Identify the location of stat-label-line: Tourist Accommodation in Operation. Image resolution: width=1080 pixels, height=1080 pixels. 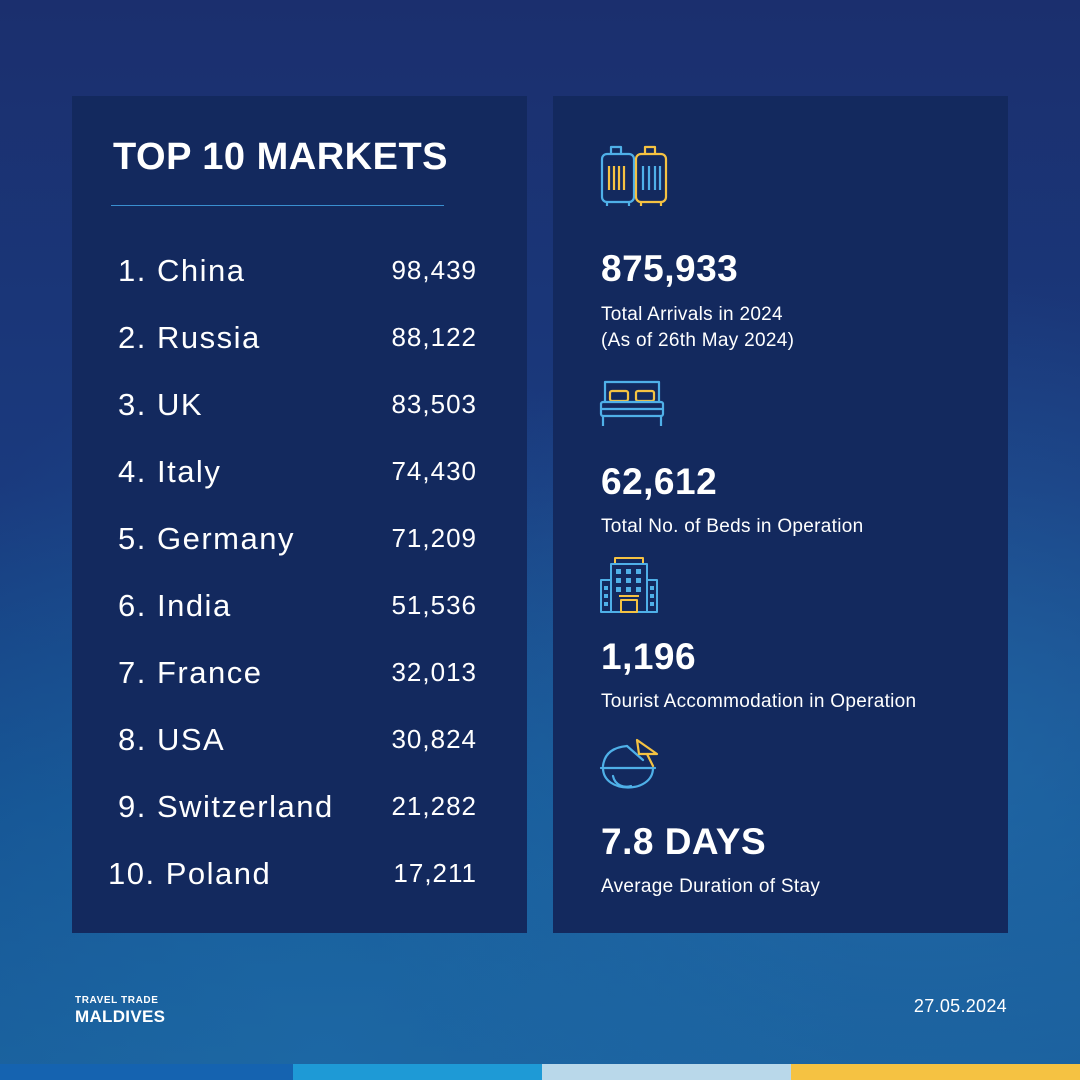
(759, 701).